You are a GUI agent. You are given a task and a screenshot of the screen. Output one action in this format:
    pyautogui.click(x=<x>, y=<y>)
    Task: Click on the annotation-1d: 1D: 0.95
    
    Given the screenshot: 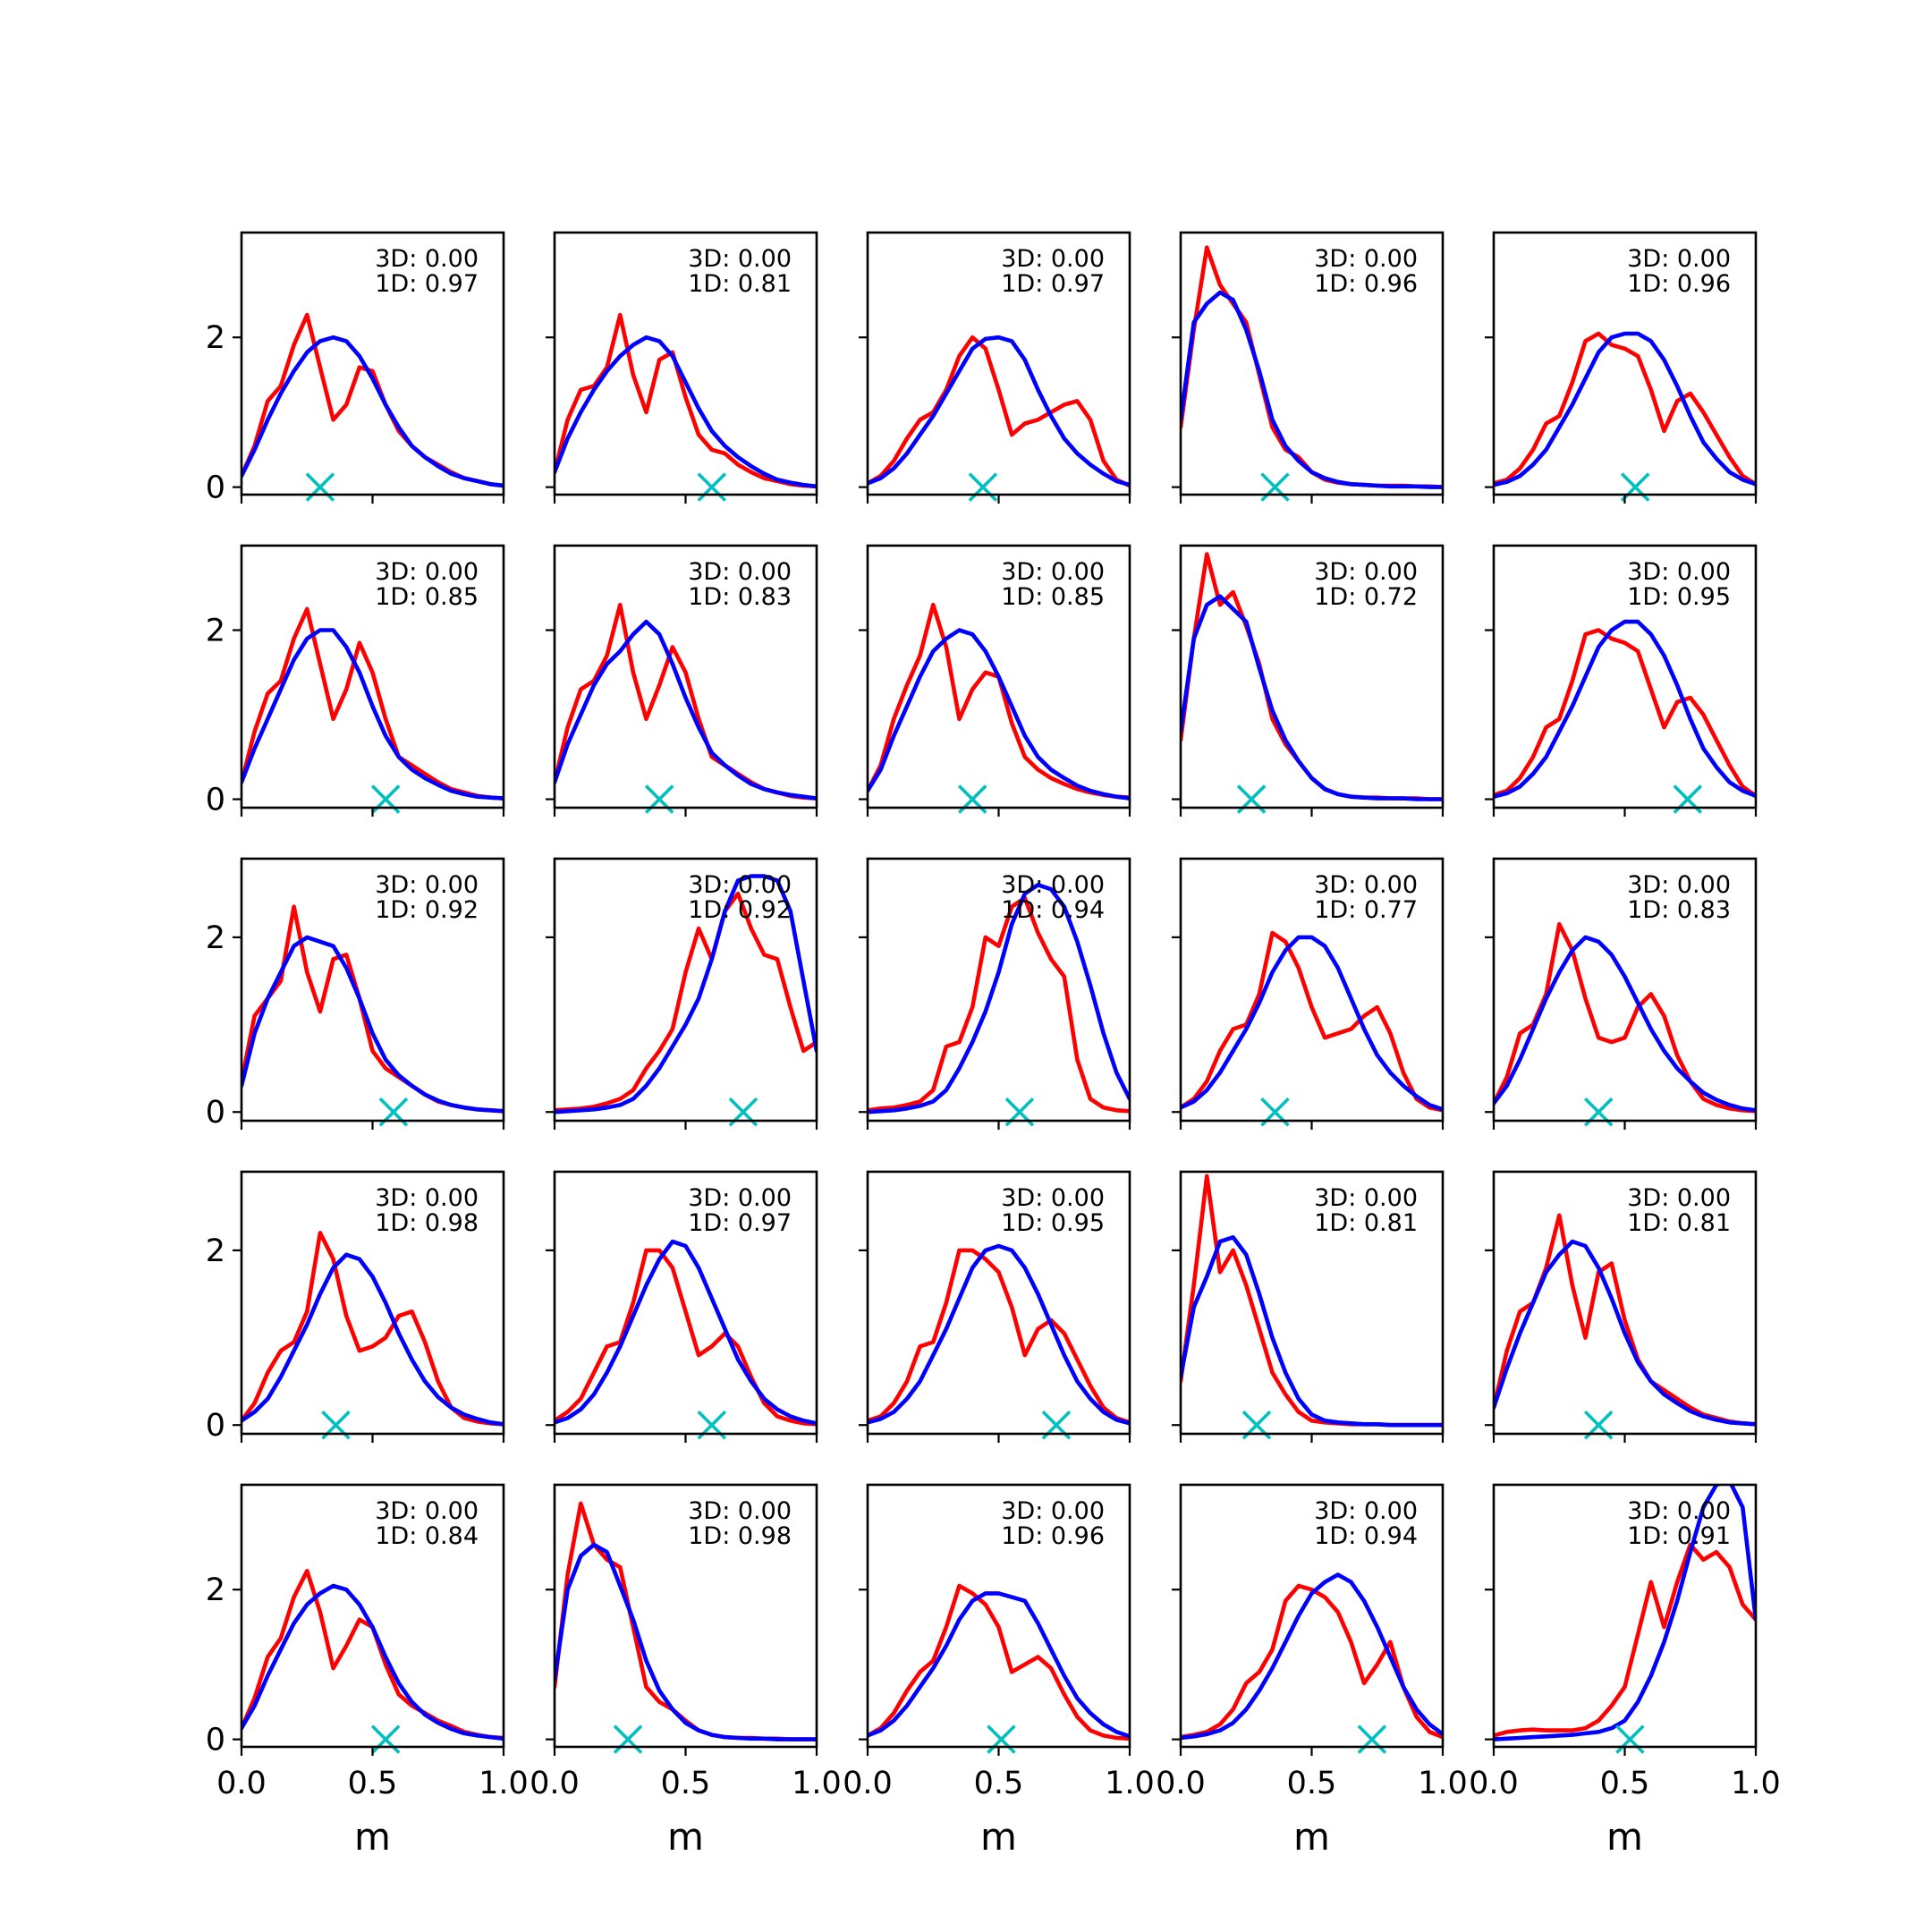 What is the action you would take?
    pyautogui.click(x=1679, y=597)
    